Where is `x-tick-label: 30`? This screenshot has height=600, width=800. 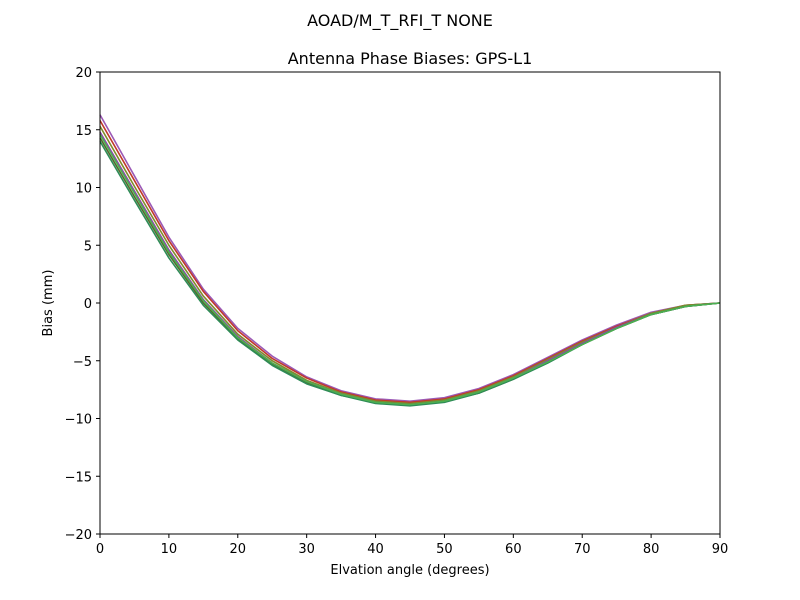 x-tick-label: 30 is located at coordinates (306, 549).